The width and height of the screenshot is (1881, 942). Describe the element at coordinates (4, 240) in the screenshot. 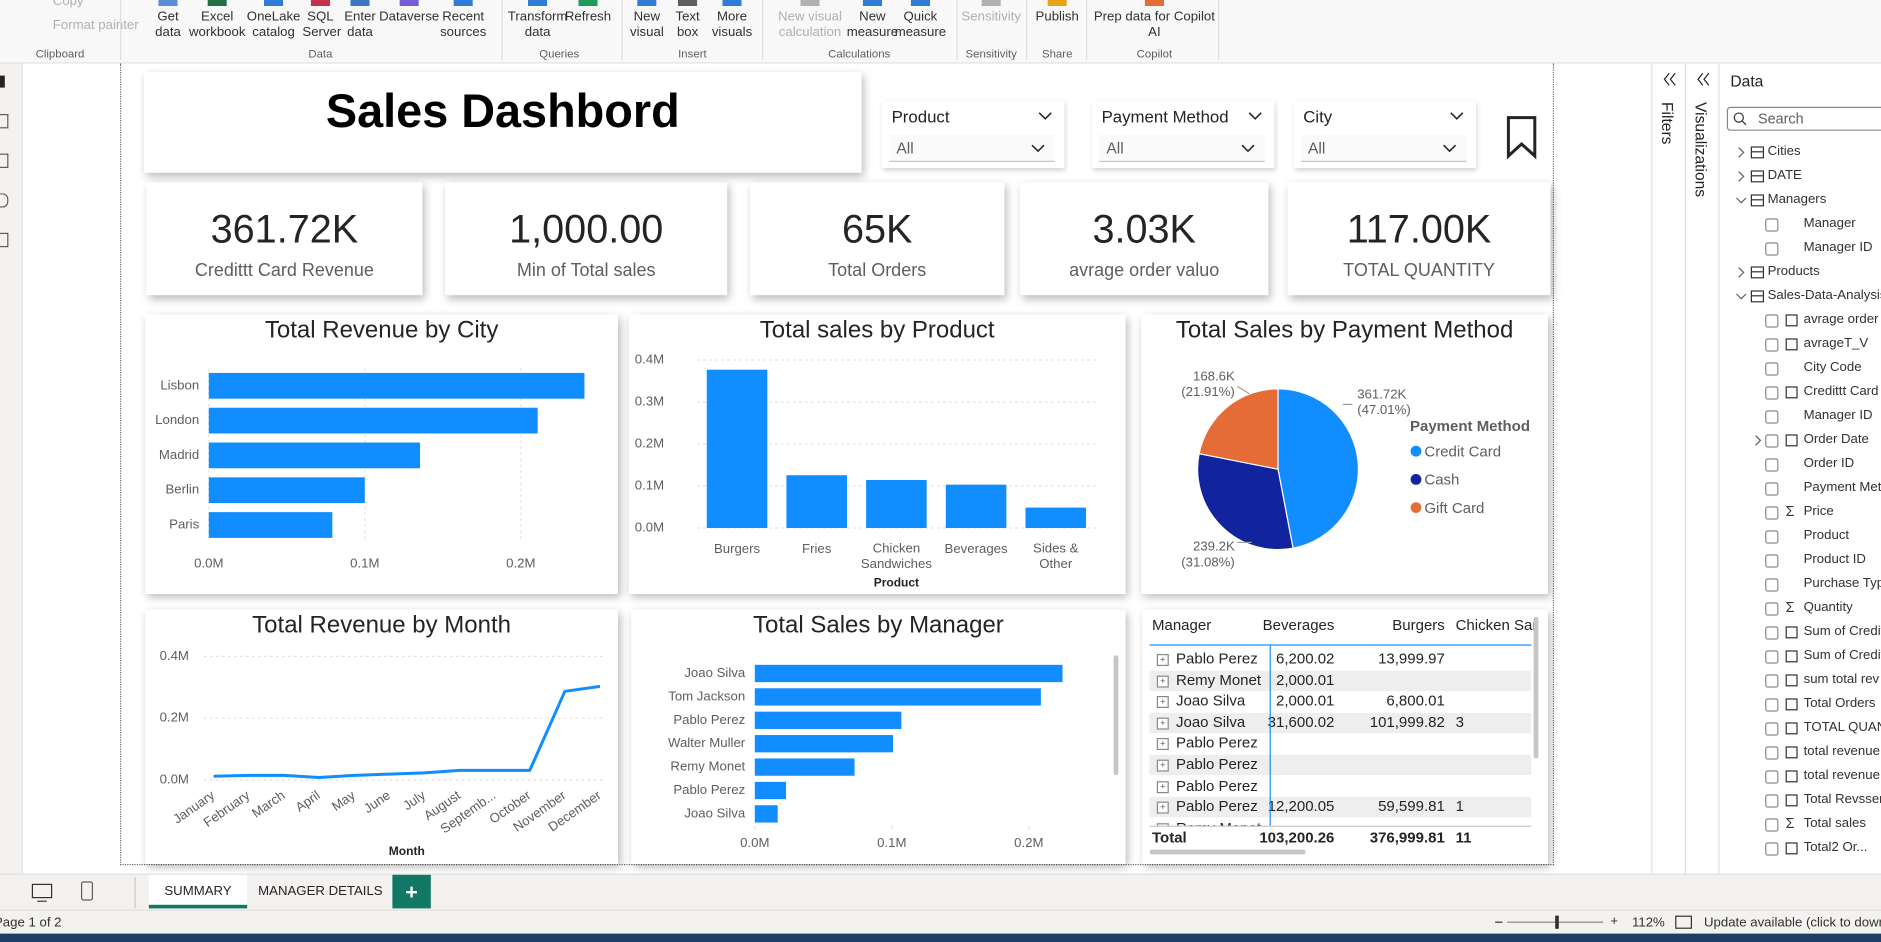

I see `tmdl-view-icon` at that location.